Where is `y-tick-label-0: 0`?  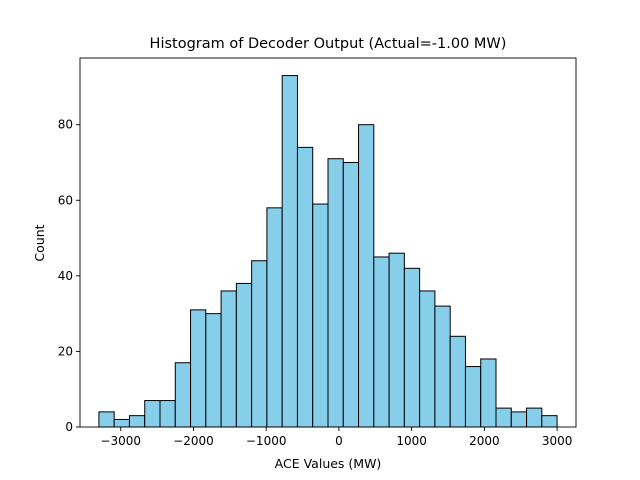
y-tick-label-0: 0 is located at coordinates (69, 427).